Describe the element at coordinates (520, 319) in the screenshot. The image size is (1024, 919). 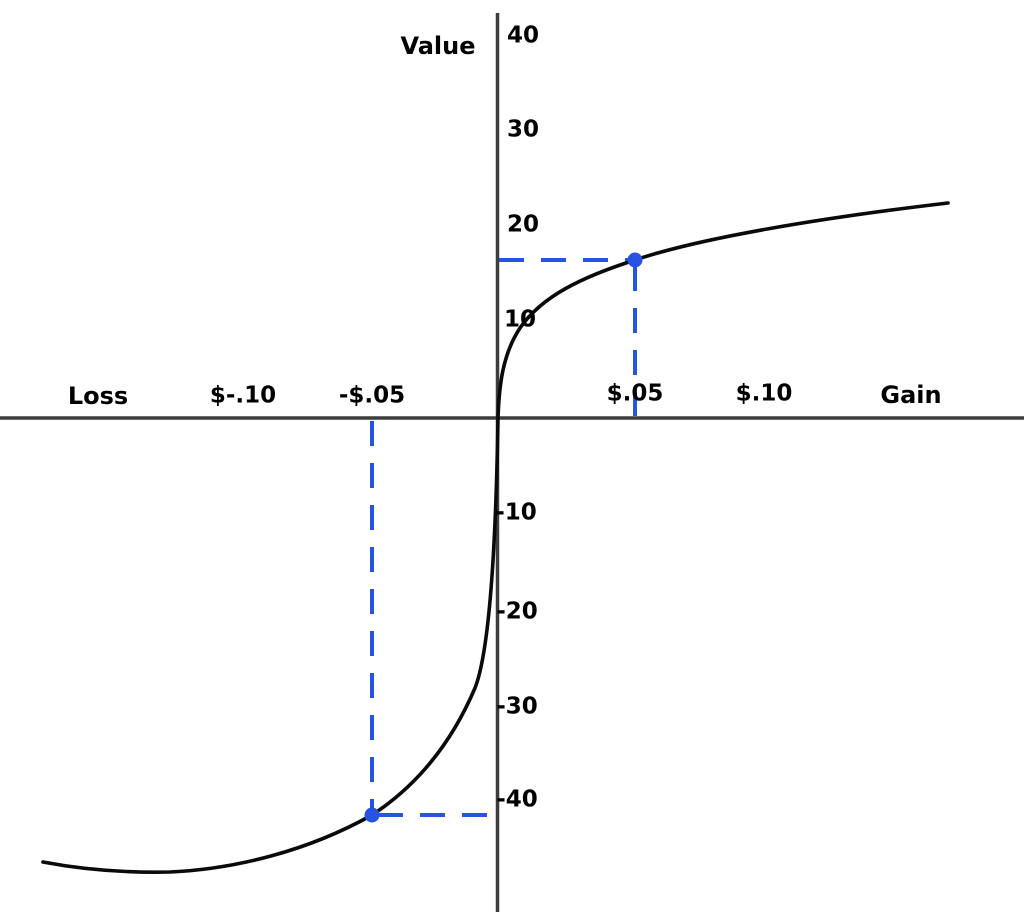
I see `y-tick-10: 10` at that location.